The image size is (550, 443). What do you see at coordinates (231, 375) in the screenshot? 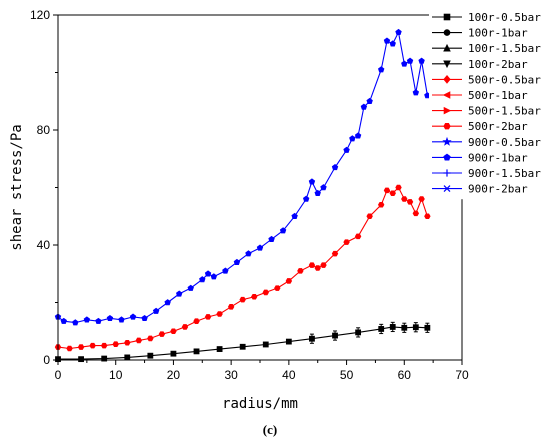
I see `x-tick-label: 30` at bounding box center [231, 375].